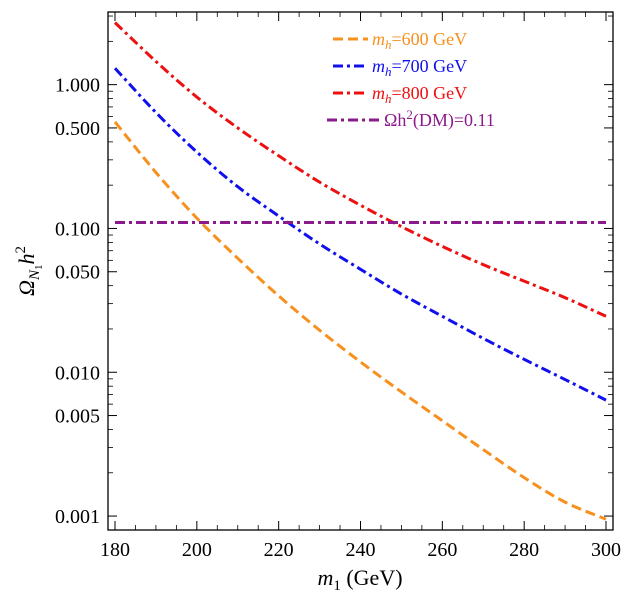  I want to click on y-tick-label: 0.001, so click(77, 517).